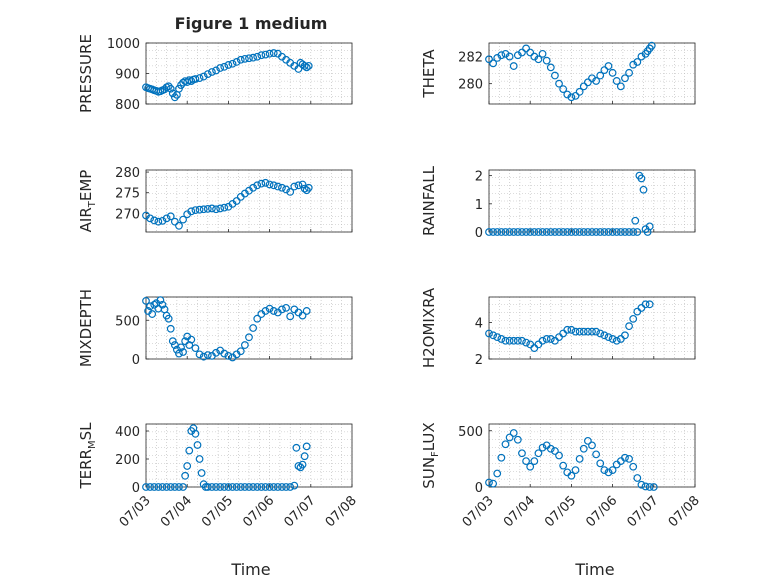  Describe the element at coordinates (430, 455) in the screenshot. I see `y-axis-label: SUNFLUX` at that location.